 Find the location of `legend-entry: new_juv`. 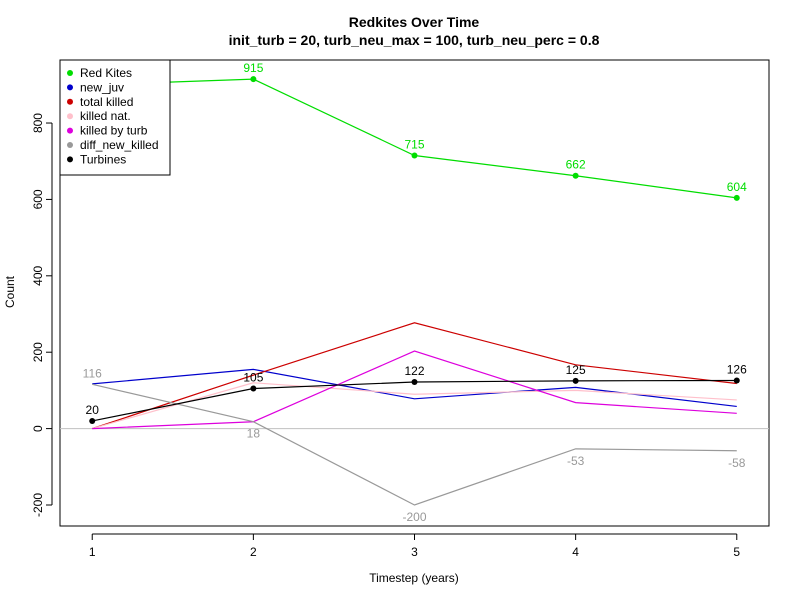

legend-entry: new_juv is located at coordinates (102, 87).